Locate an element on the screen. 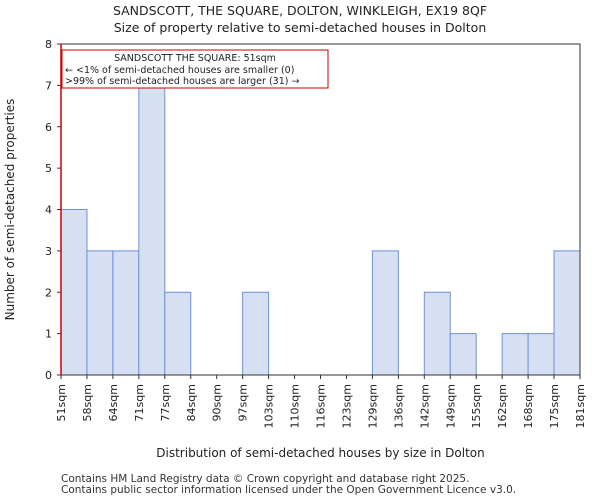  y-tick-label: 7 is located at coordinates (48, 85).